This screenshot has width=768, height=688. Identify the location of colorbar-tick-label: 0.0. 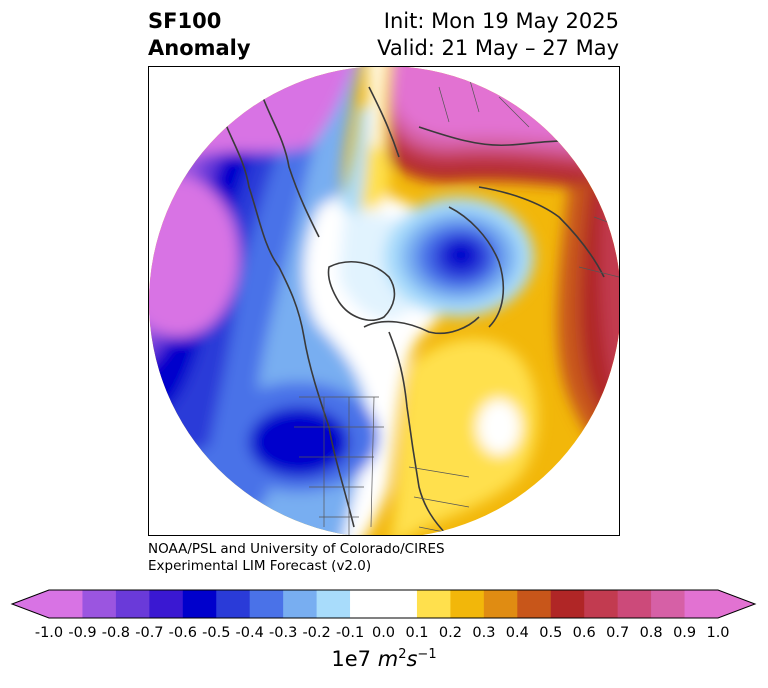
(383, 633).